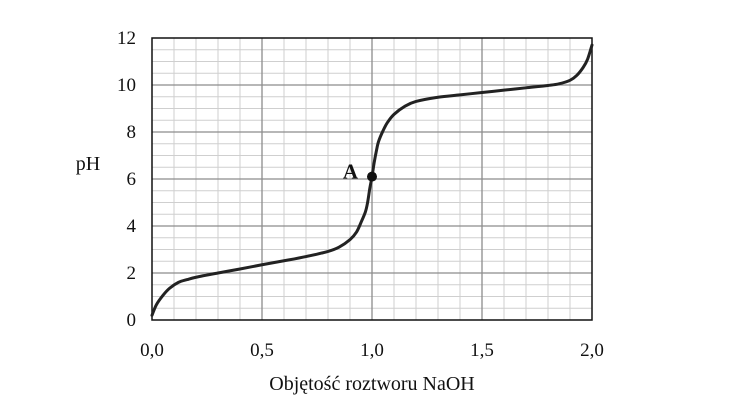  I want to click on x-axis-label: Objętość roztworu NaOH, so click(372, 384).